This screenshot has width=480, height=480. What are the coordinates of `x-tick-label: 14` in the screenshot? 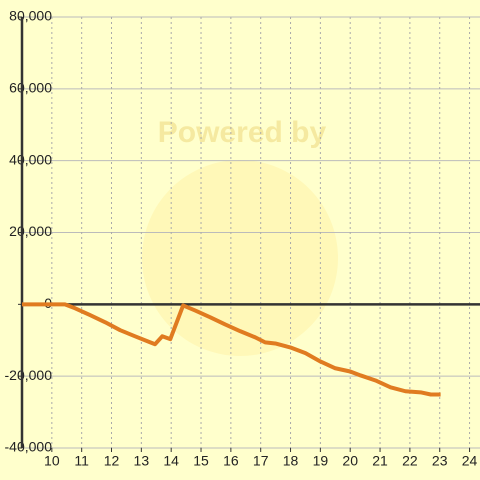 It's located at (171, 461).